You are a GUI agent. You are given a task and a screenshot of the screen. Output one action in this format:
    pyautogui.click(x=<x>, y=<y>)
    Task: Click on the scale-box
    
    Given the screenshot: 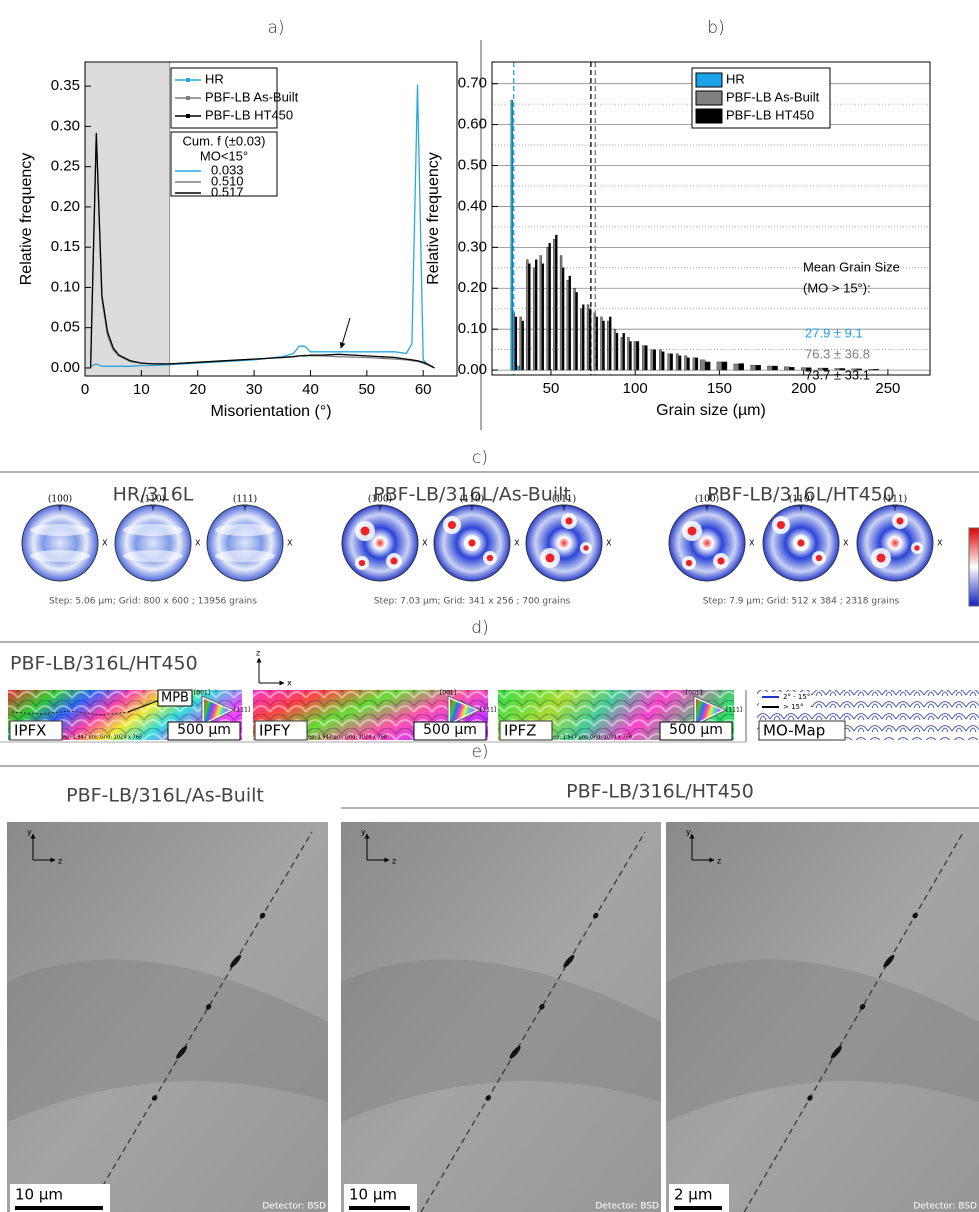 What is the action you would take?
    pyautogui.click(x=696, y=731)
    